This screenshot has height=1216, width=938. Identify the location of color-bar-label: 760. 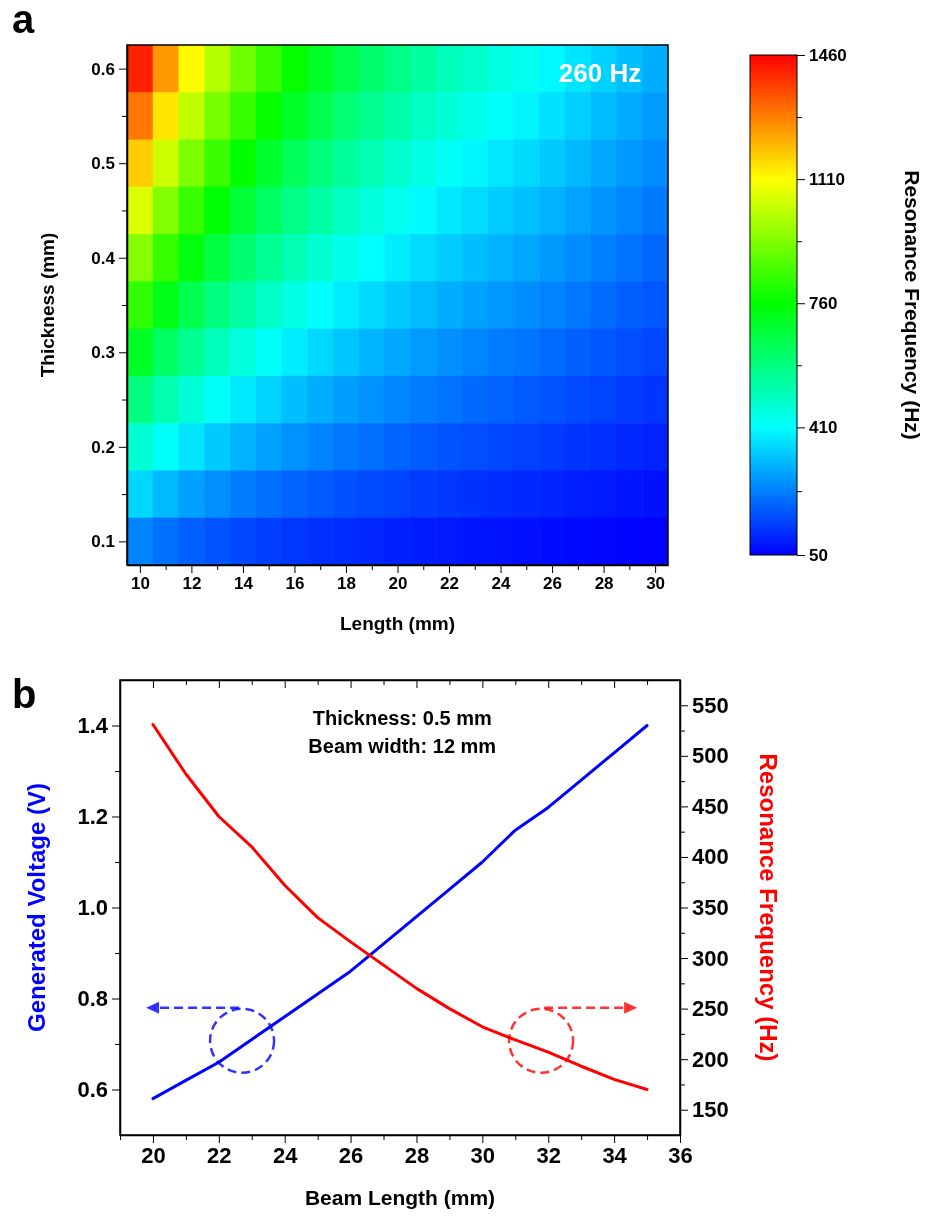
(823, 304).